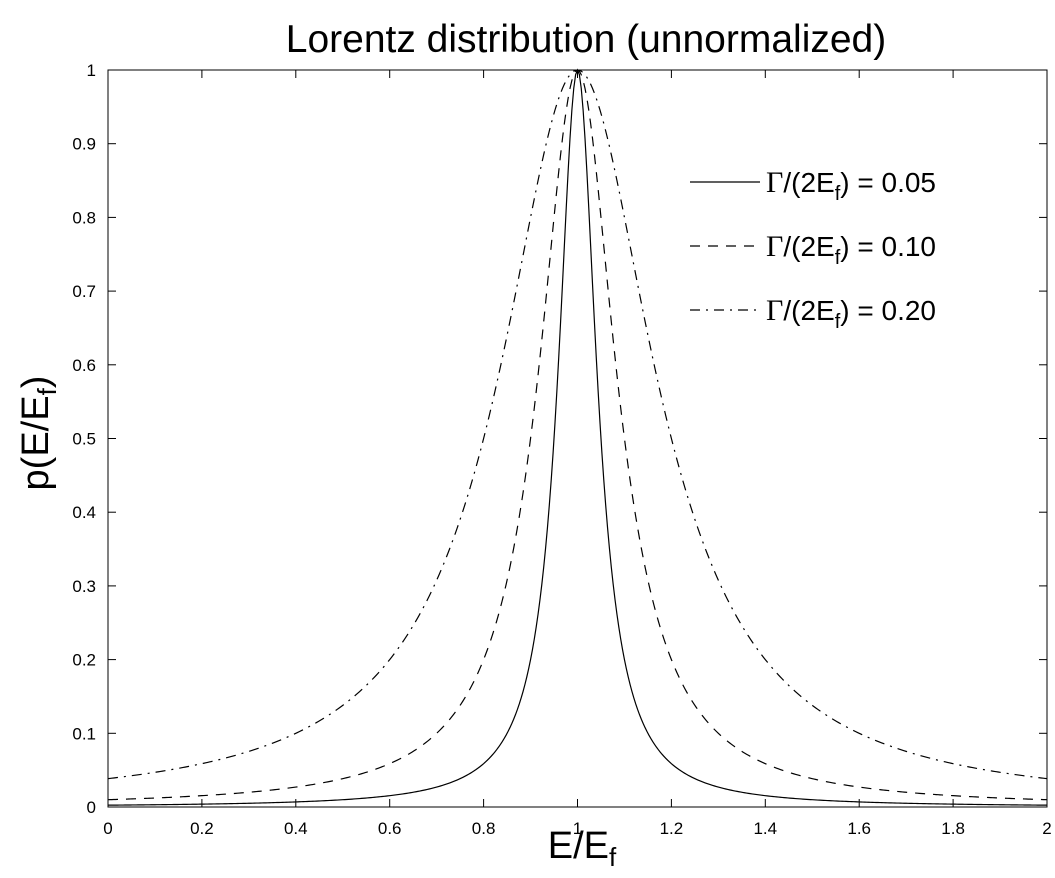 The image size is (1055, 878). What do you see at coordinates (765, 828) in the screenshot?
I see `x-tick-label: 1.4` at bounding box center [765, 828].